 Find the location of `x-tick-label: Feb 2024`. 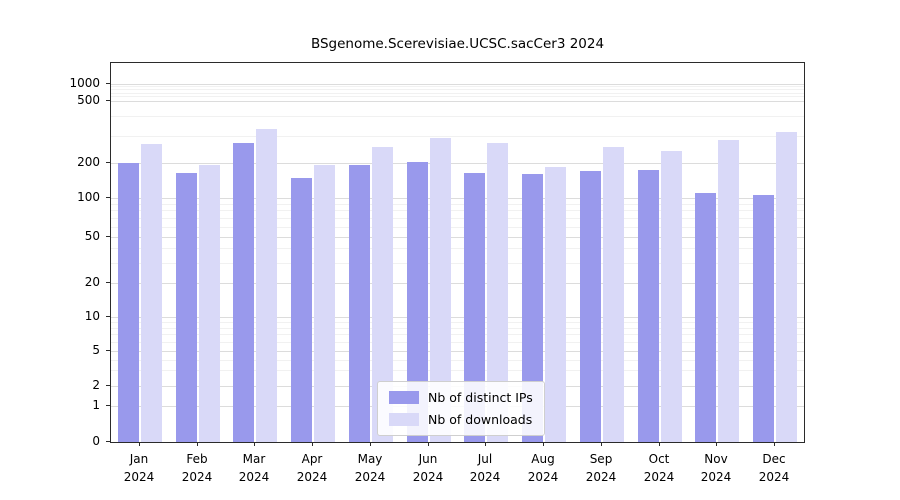

x-tick-label: Feb 2024 is located at coordinates (197, 468).